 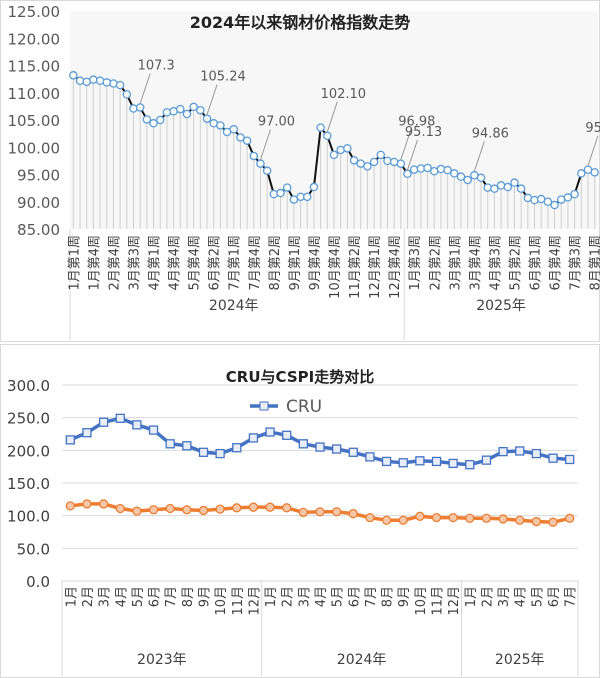 I want to click on y-tick-label: 150.0, so click(x=28, y=484).